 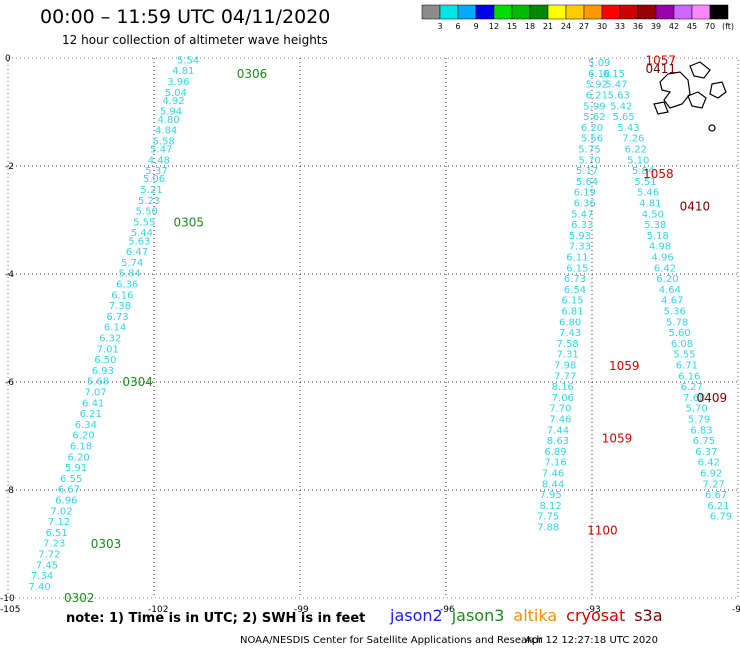 What do you see at coordinates (86, 425) in the screenshot?
I see `swh-value: 6.34` at bounding box center [86, 425].